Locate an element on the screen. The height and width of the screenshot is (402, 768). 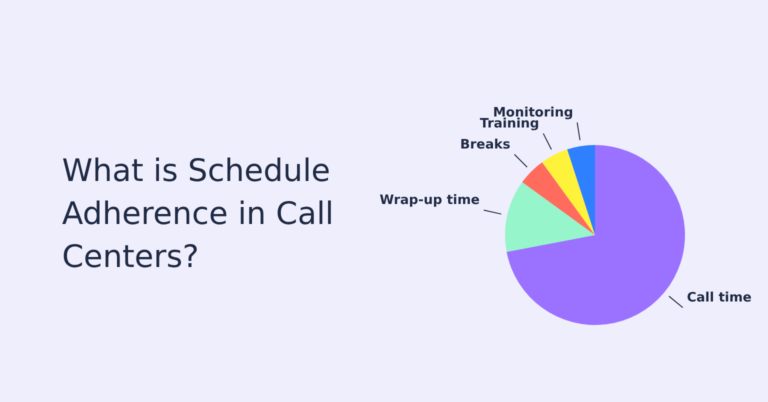
slice-label: Breaks is located at coordinates (485, 144).